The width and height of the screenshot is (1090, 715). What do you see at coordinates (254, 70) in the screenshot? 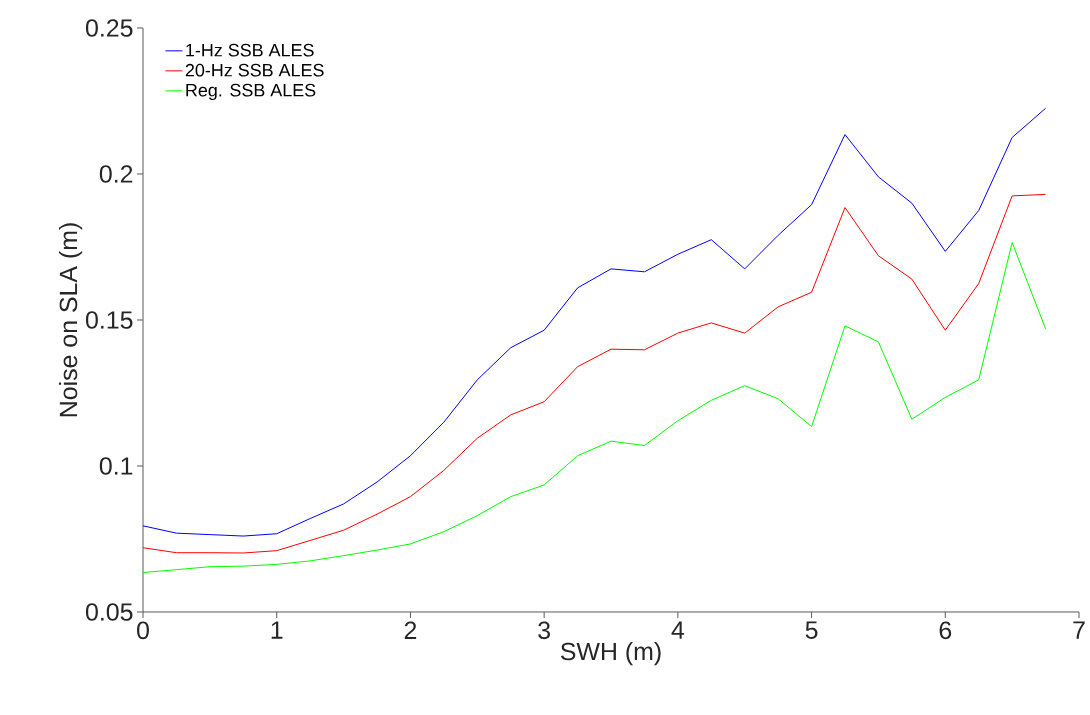
I see `legend-label: 20-Hz SSB ALES` at bounding box center [254, 70].